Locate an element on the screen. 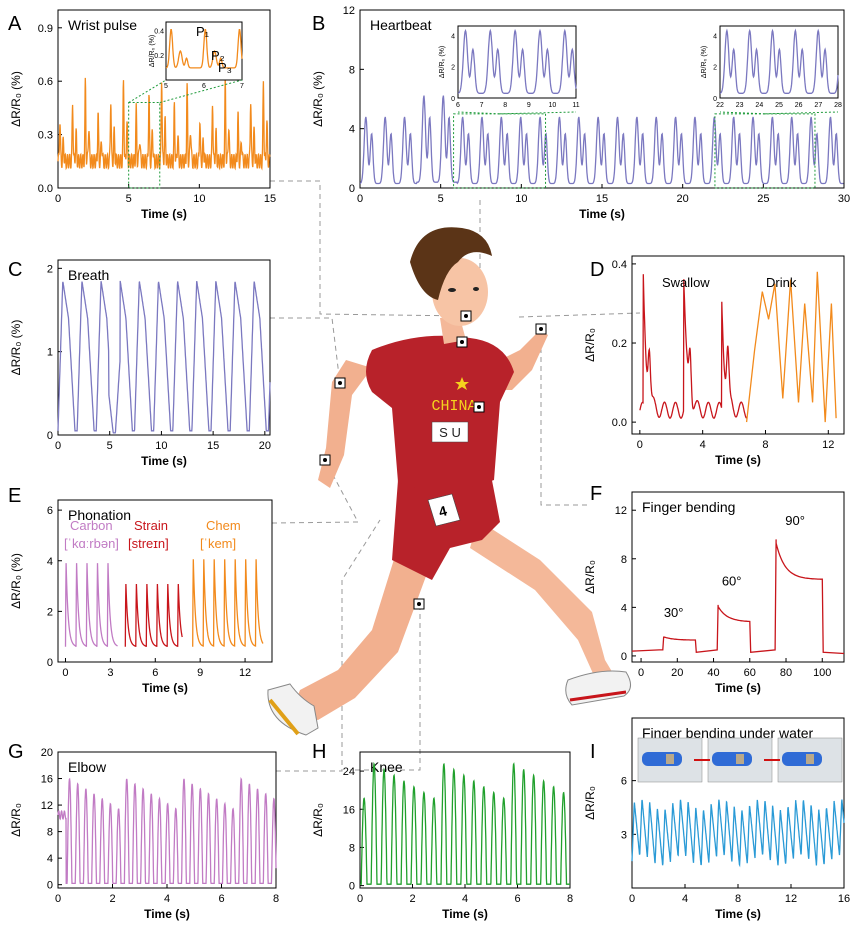  name-tag is located at coordinates (450, 432).